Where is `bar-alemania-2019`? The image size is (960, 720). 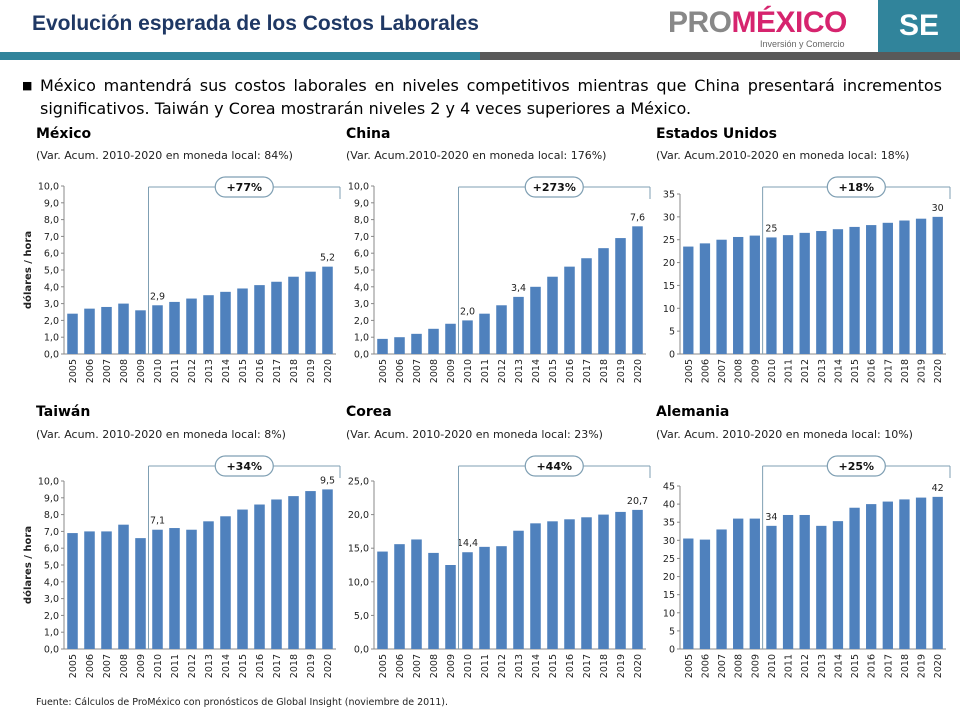
bar-alemania-2019 is located at coordinates (921, 573).